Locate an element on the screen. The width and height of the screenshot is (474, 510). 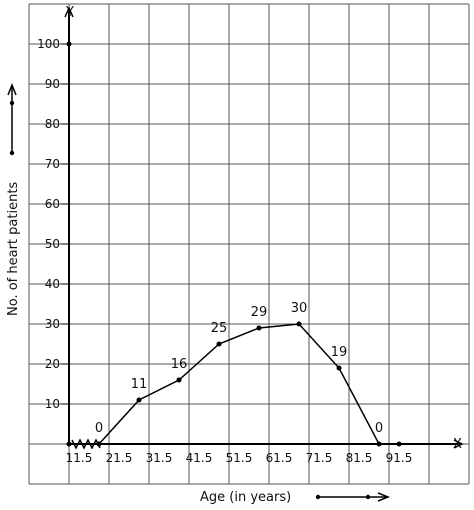
y-axis-letter: Y is located at coordinates (69, 12).